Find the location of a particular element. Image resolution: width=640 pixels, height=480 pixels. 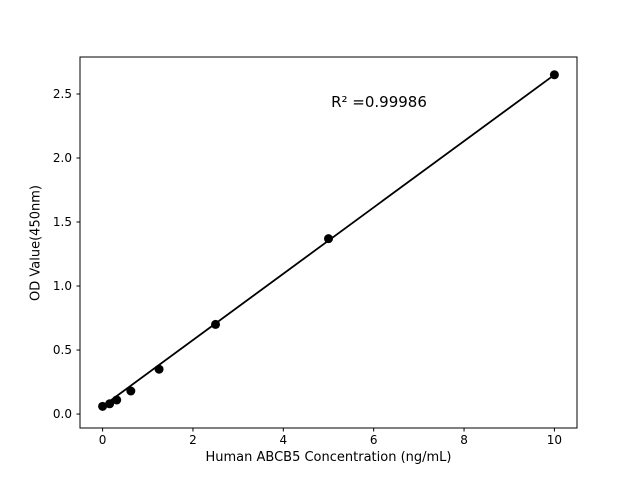

y-tick-label: 1.0 is located at coordinates (62, 286).